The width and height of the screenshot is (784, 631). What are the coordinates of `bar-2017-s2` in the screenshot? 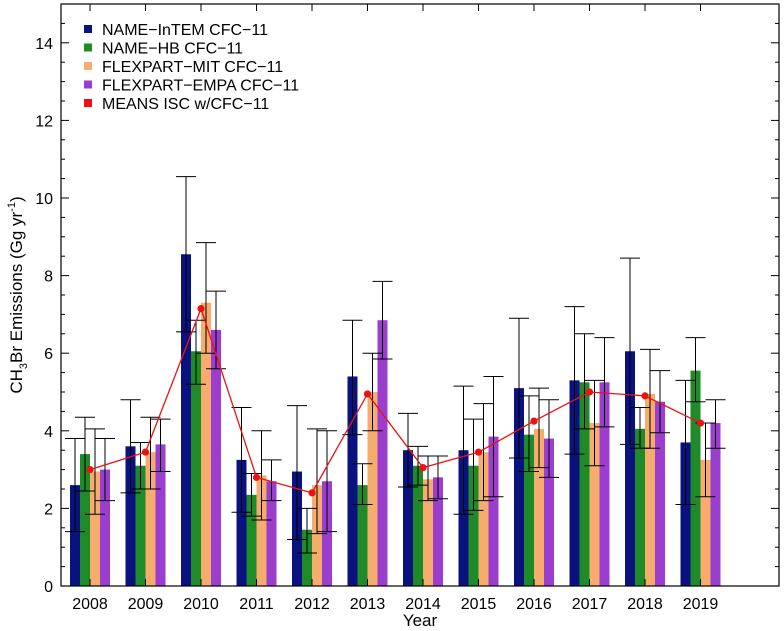 It's located at (584, 484).